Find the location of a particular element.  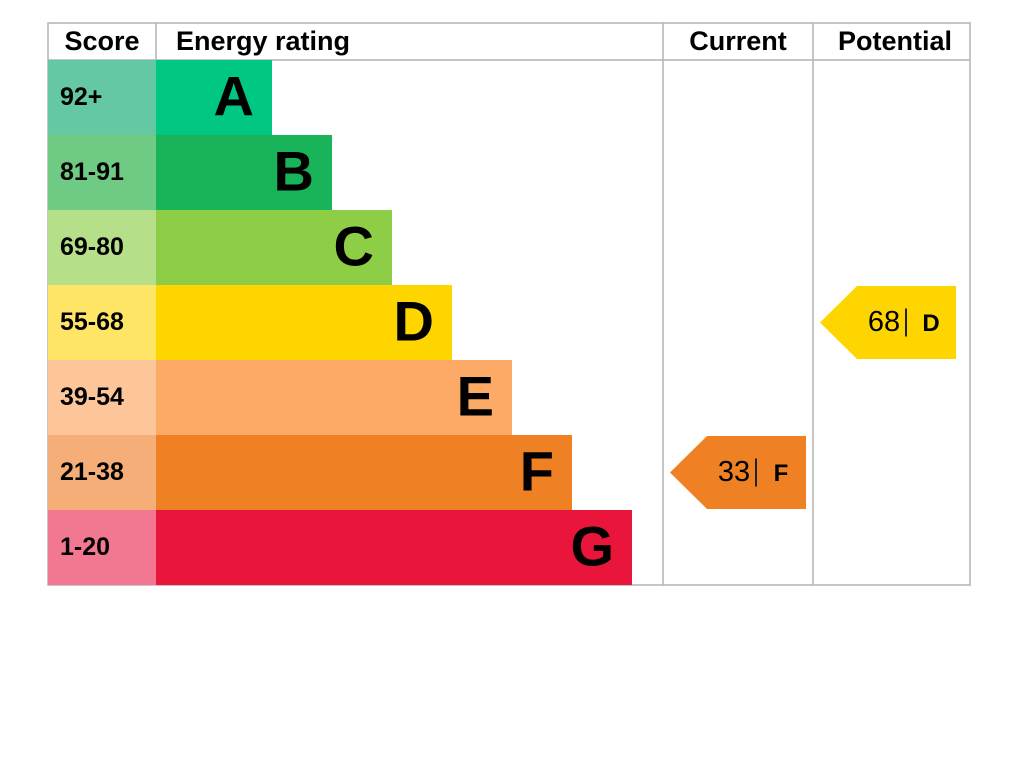

rating-letter: C is located at coordinates (354, 245).